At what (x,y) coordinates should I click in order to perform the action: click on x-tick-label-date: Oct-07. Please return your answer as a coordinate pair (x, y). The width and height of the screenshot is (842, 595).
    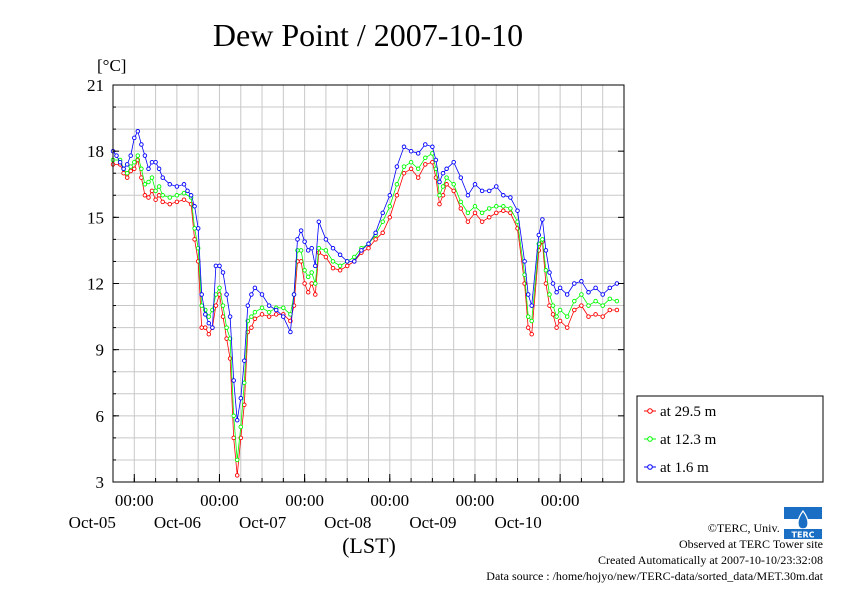
    Looking at the image, I should click on (263, 522).